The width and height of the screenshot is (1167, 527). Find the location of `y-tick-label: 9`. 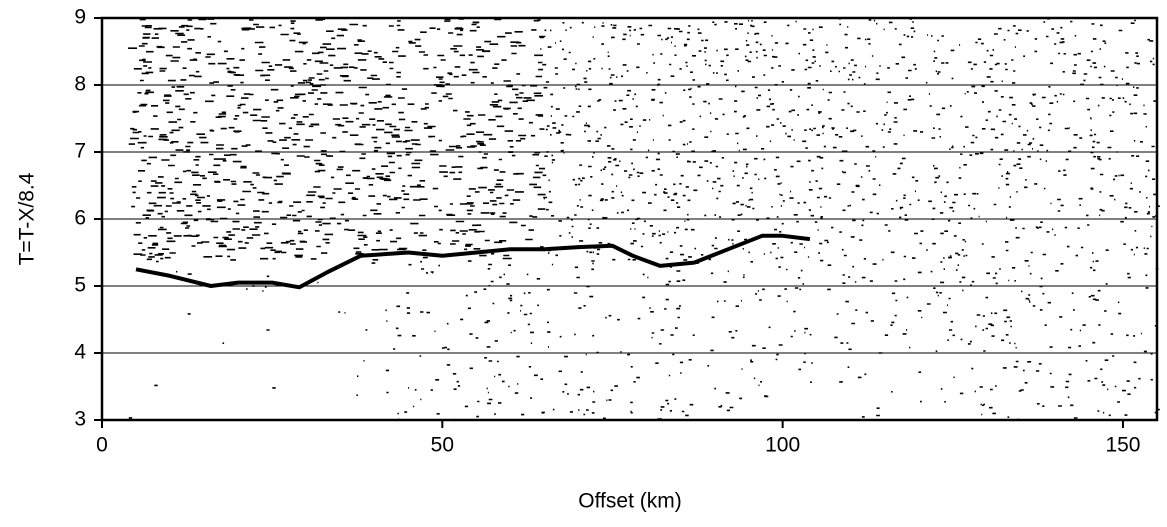

y-tick-label: 9 is located at coordinates (80, 17).